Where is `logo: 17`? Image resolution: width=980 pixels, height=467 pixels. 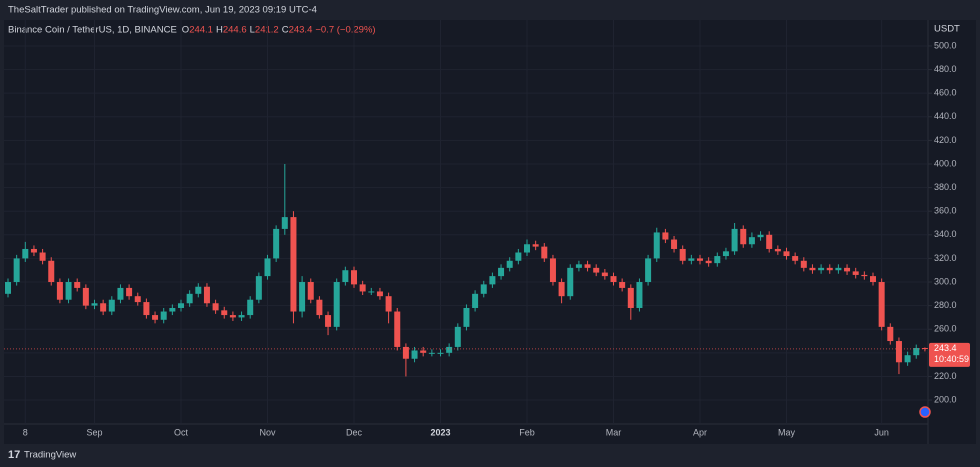 logo: 17 is located at coordinates (14, 455).